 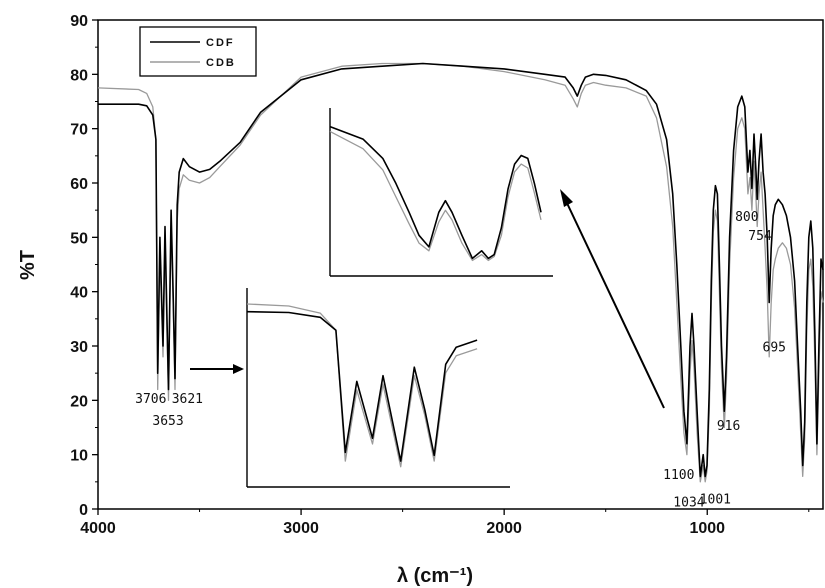 What do you see at coordinates (79, 347) in the screenshot?
I see `y-tick-label: 30` at bounding box center [79, 347].